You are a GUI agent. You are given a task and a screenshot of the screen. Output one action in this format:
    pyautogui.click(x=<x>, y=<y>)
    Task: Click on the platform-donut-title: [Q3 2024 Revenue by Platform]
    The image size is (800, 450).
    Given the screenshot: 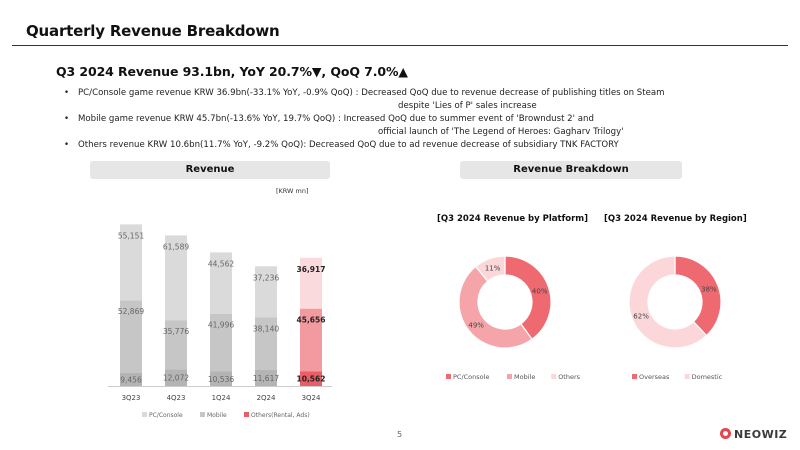 What is the action you would take?
    pyautogui.click(x=513, y=219)
    